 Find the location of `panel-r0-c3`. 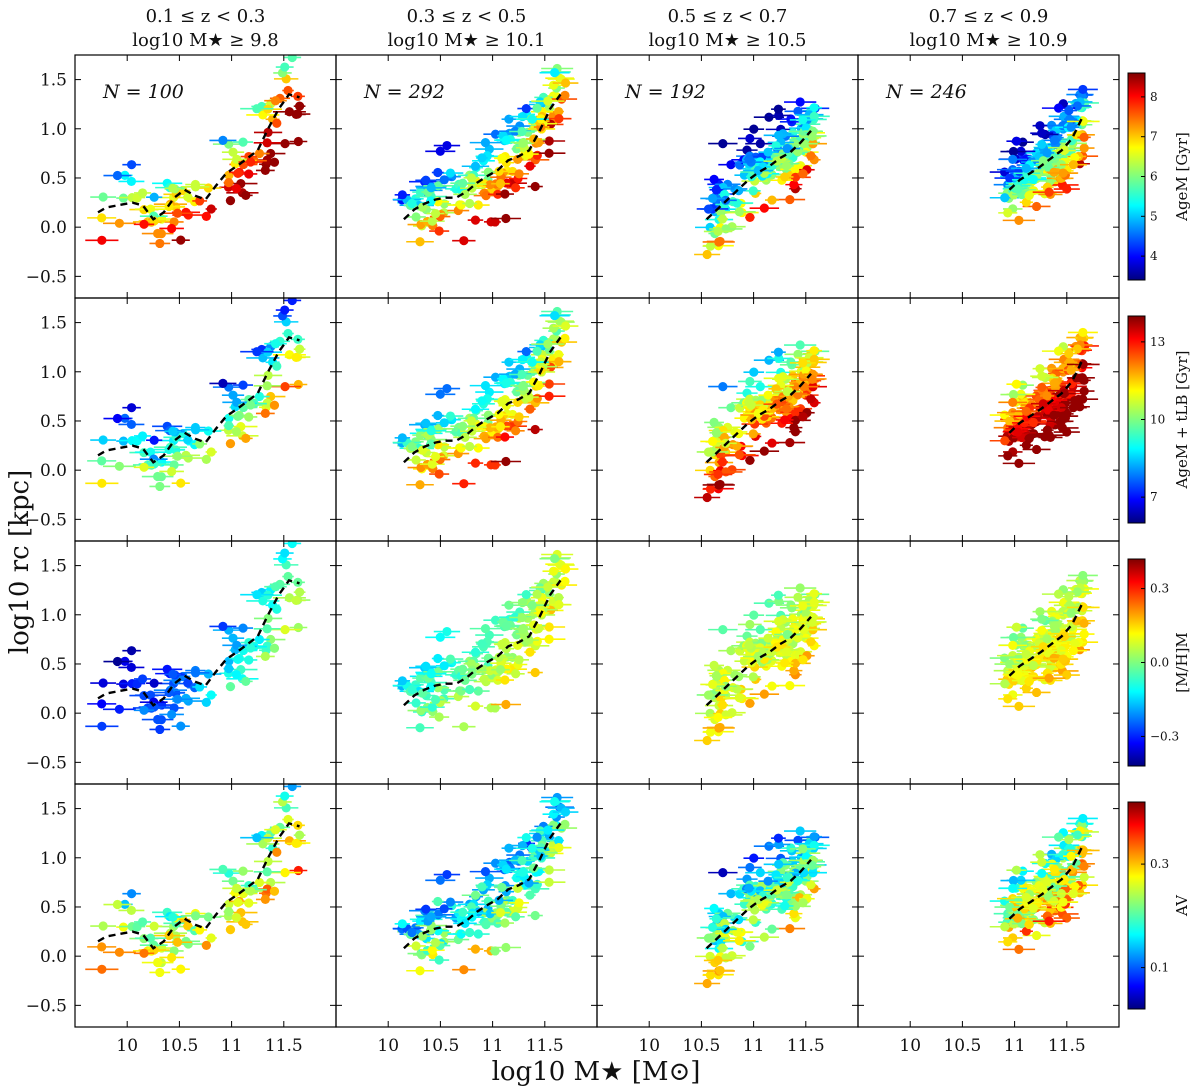

panel-r0-c3 is located at coordinates (1044, 154).